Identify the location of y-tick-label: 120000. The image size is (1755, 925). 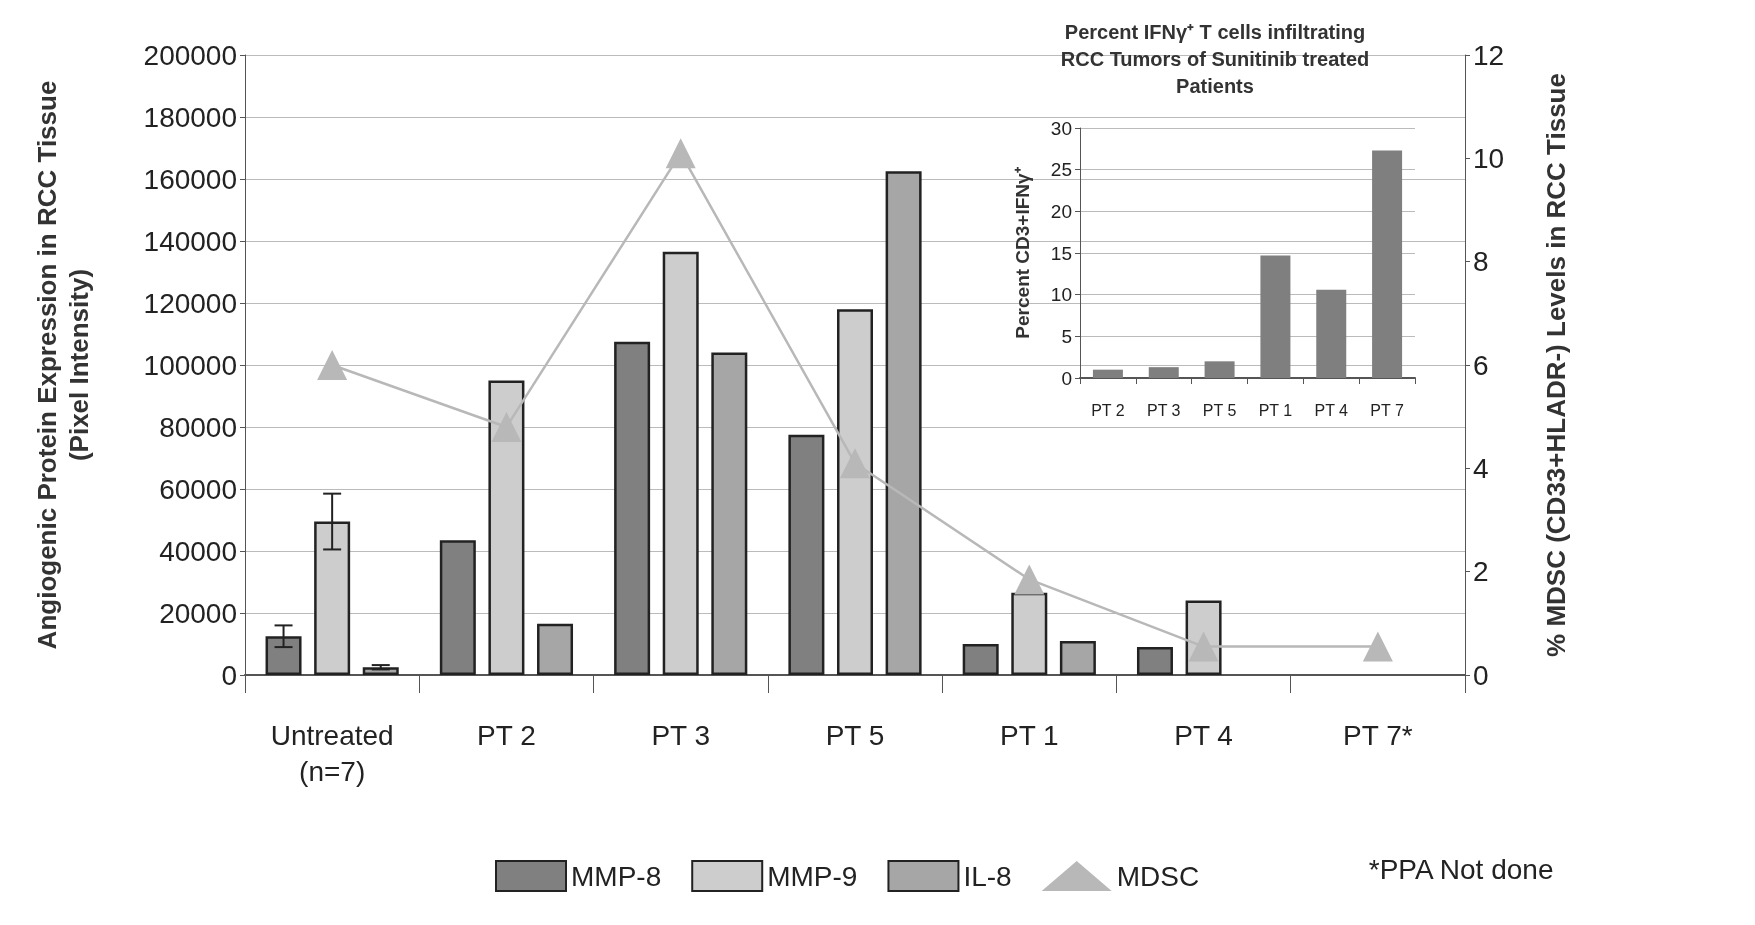
(190, 303).